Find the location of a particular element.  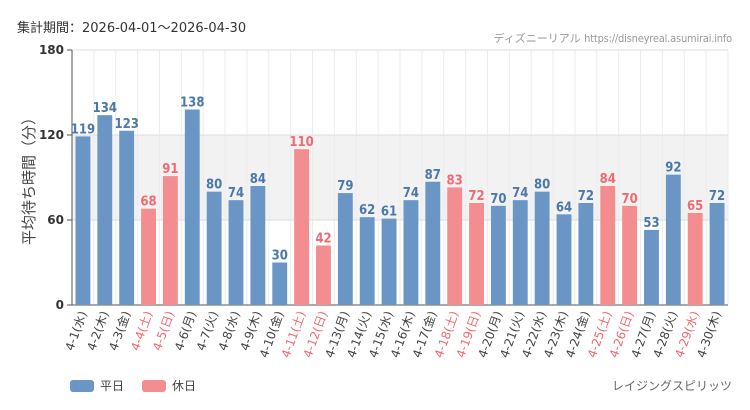

period-label: 集計期間：2026-04-01〜2026-04-30 is located at coordinates (132, 28).